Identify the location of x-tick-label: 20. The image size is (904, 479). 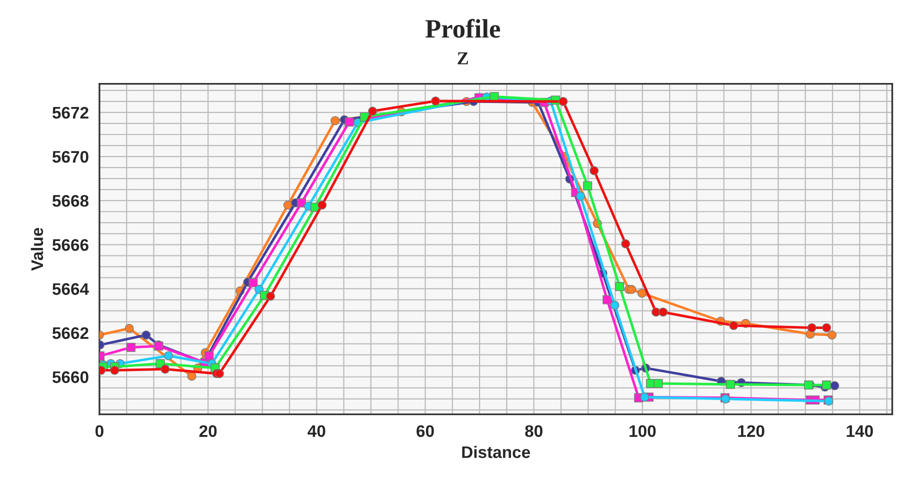
(208, 431).